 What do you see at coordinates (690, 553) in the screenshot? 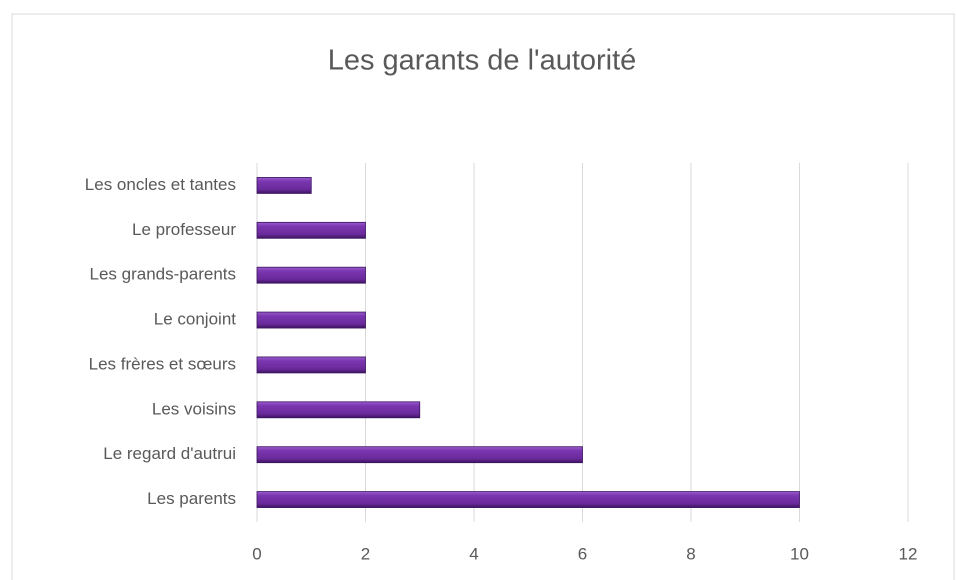
I see `x-tick-label: 8` at bounding box center [690, 553].